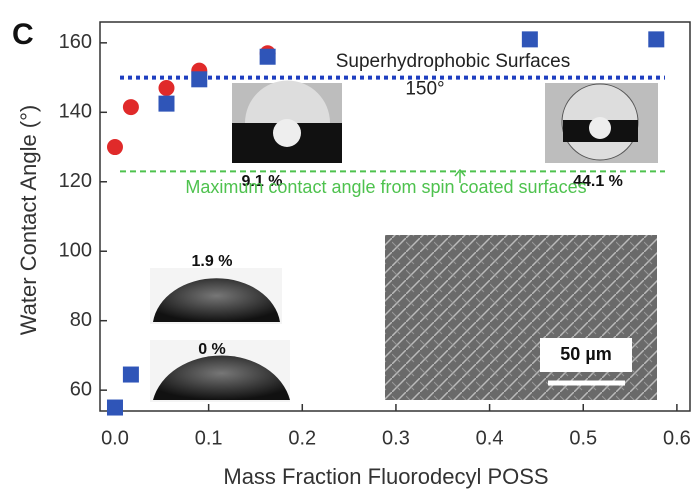 This screenshot has height=497, width=696. Describe the element at coordinates (490, 438) in the screenshot. I see `x-tick-label: 0.4` at that location.